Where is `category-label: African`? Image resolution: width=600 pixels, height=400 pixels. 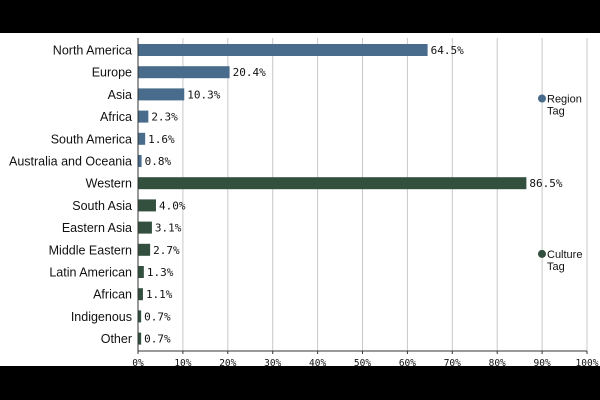
category-label: African is located at coordinates (112, 295).